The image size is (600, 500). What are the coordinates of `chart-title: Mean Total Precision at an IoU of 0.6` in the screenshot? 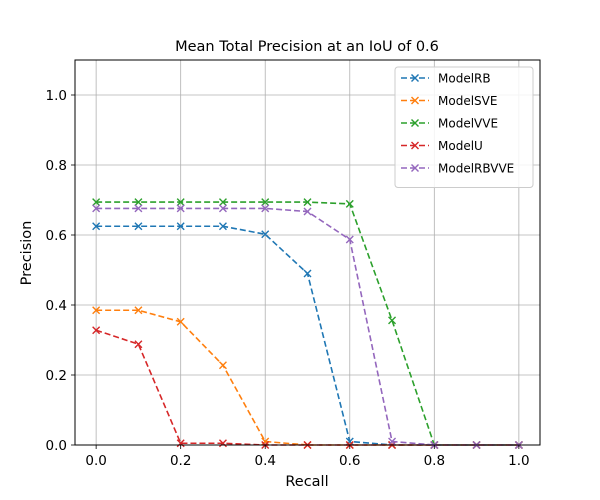 It's located at (307, 47).